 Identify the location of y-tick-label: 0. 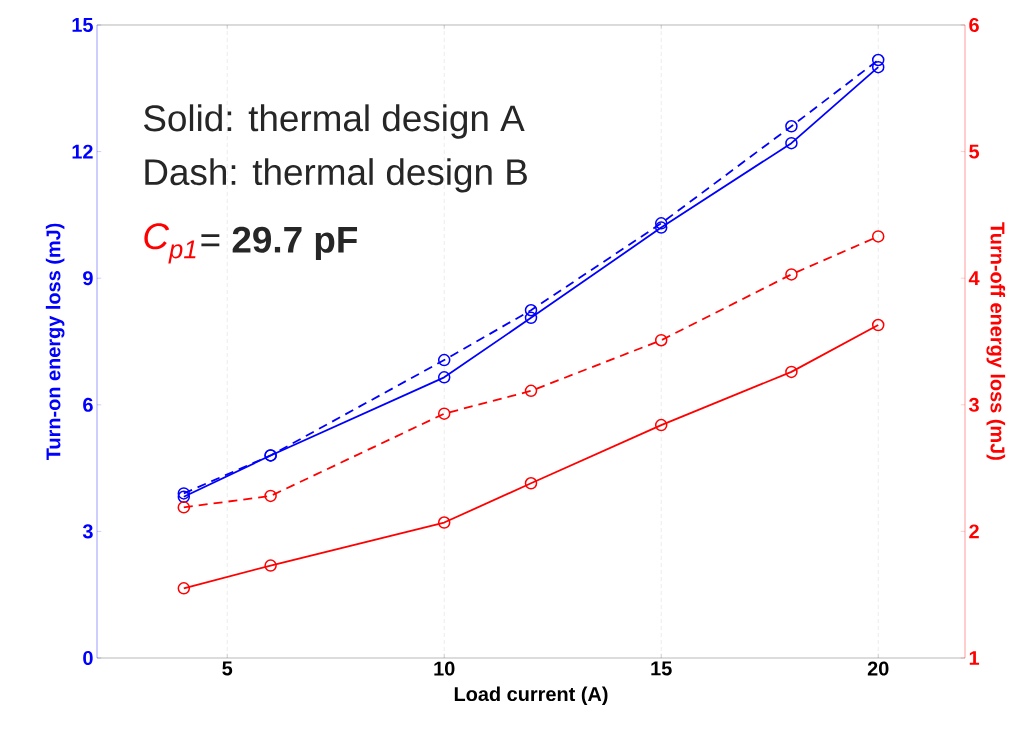
(88, 658).